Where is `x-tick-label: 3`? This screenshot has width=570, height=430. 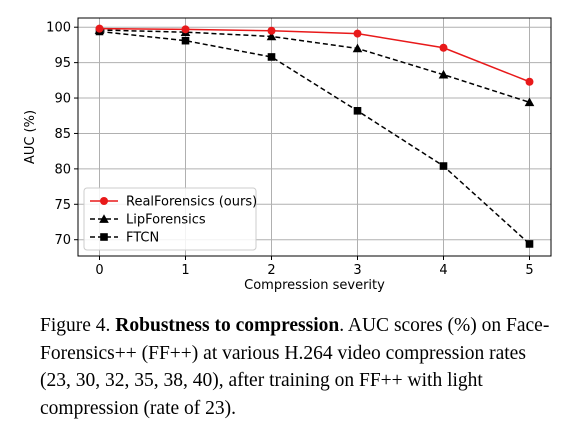 x-tick-label: 3 is located at coordinates (357, 270).